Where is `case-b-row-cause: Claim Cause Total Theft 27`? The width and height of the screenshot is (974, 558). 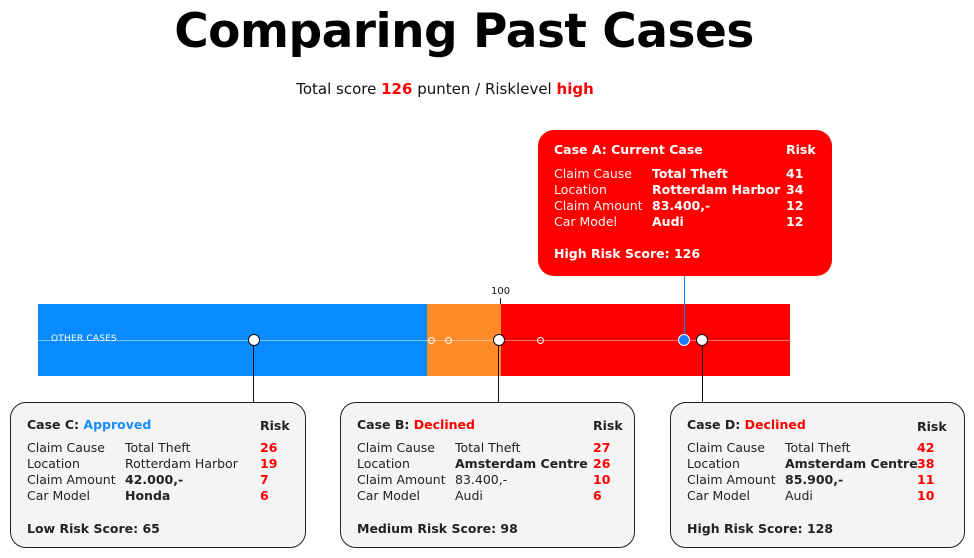 case-b-row-cause: Claim Cause Total Theft 27 is located at coordinates (490, 448).